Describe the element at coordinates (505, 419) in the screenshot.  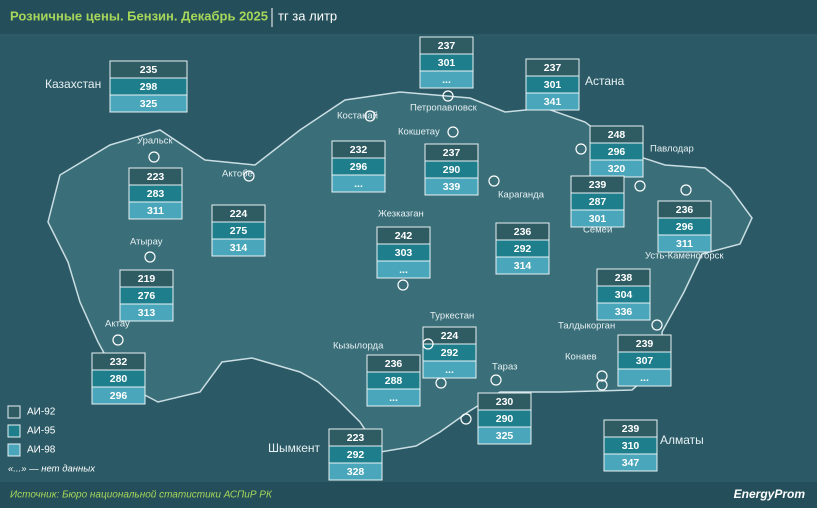
I see `price-value: 290` at that location.